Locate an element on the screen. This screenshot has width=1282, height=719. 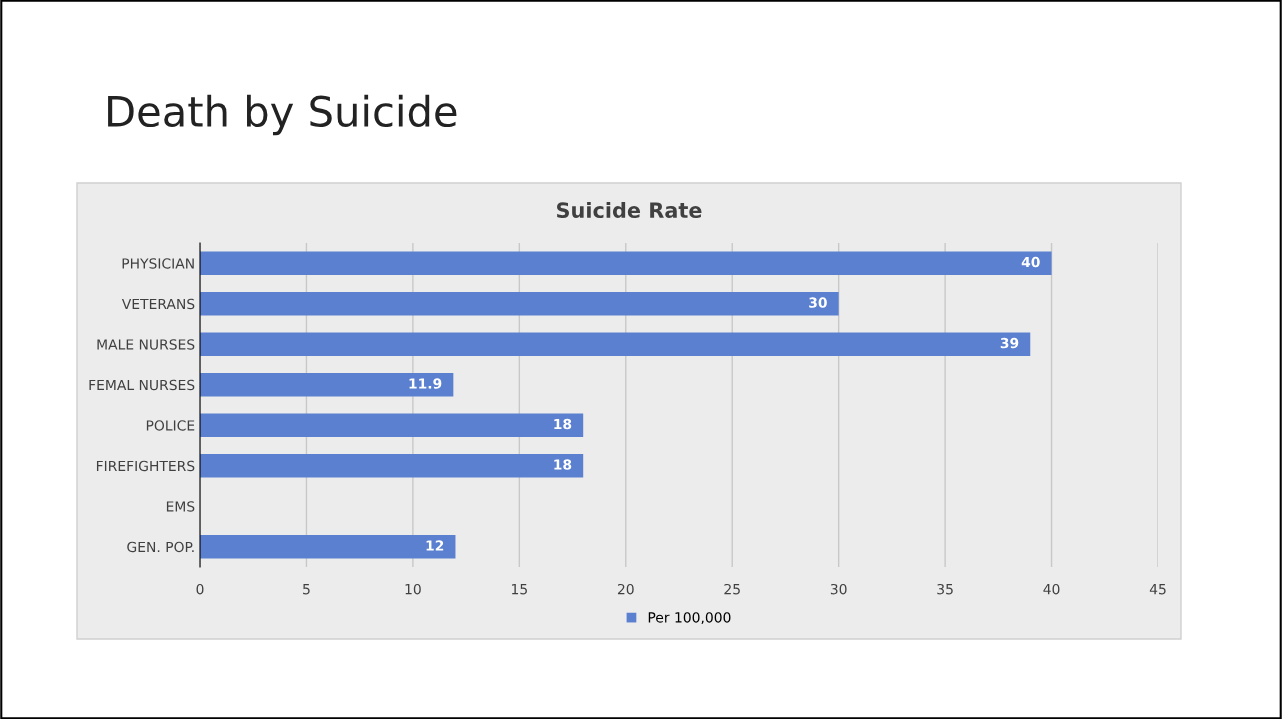
data-label: 40 is located at coordinates (1030, 262).